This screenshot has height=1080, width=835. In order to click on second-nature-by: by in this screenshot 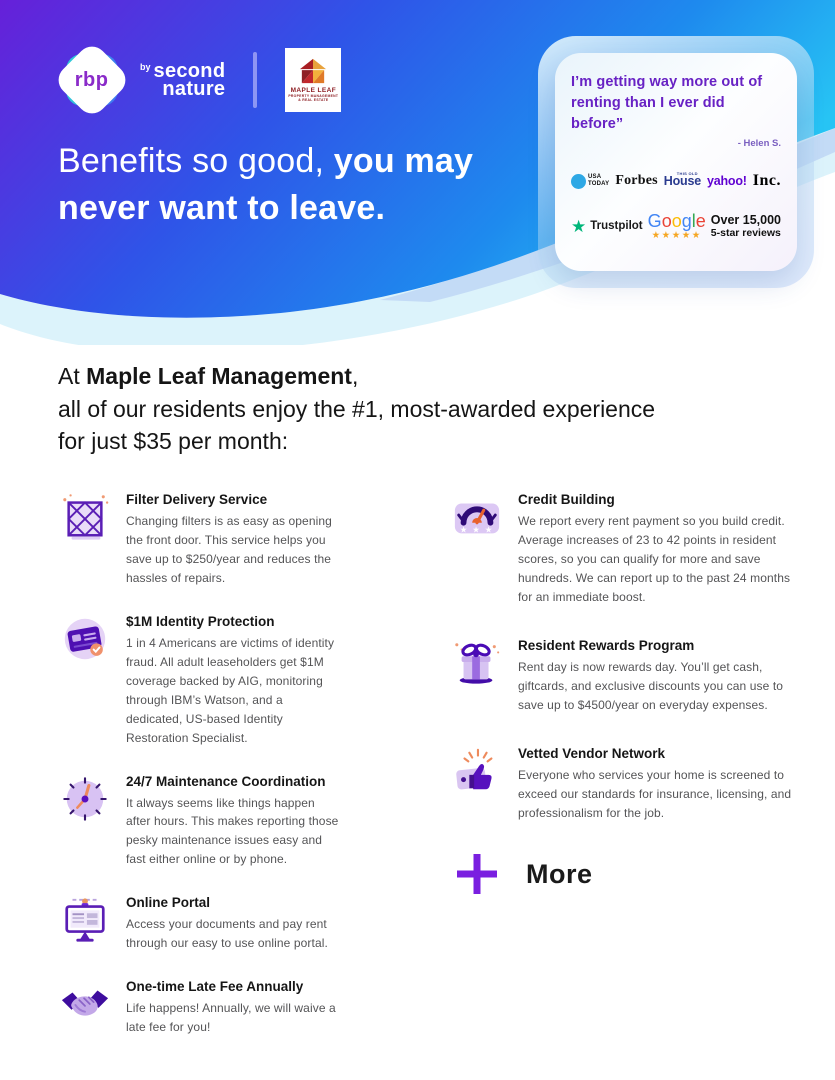, I will do `click(145, 67)`.